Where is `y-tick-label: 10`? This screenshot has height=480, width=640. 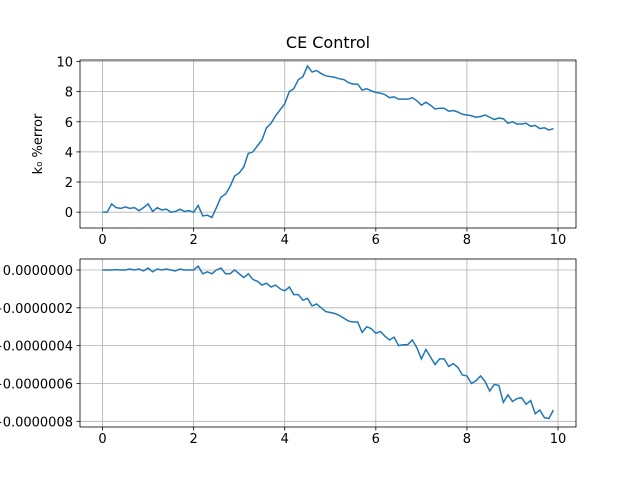 y-tick-label: 10 is located at coordinates (64, 63).